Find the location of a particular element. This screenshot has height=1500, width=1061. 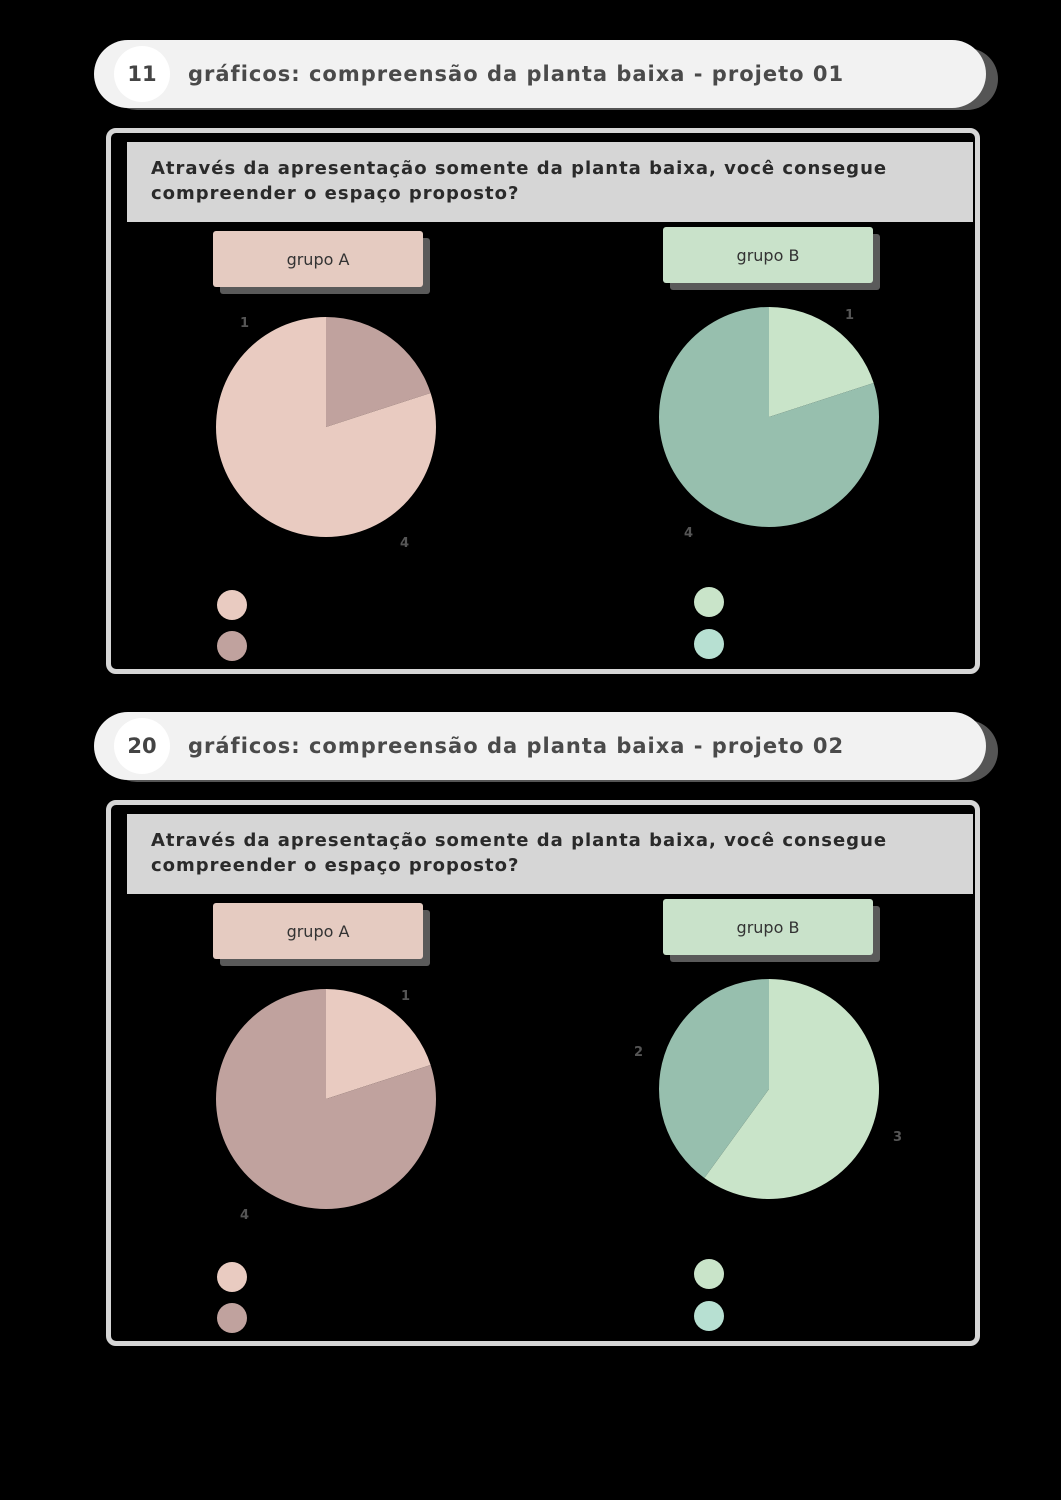

pie-b-data-label-4: 4 is located at coordinates (689, 533).